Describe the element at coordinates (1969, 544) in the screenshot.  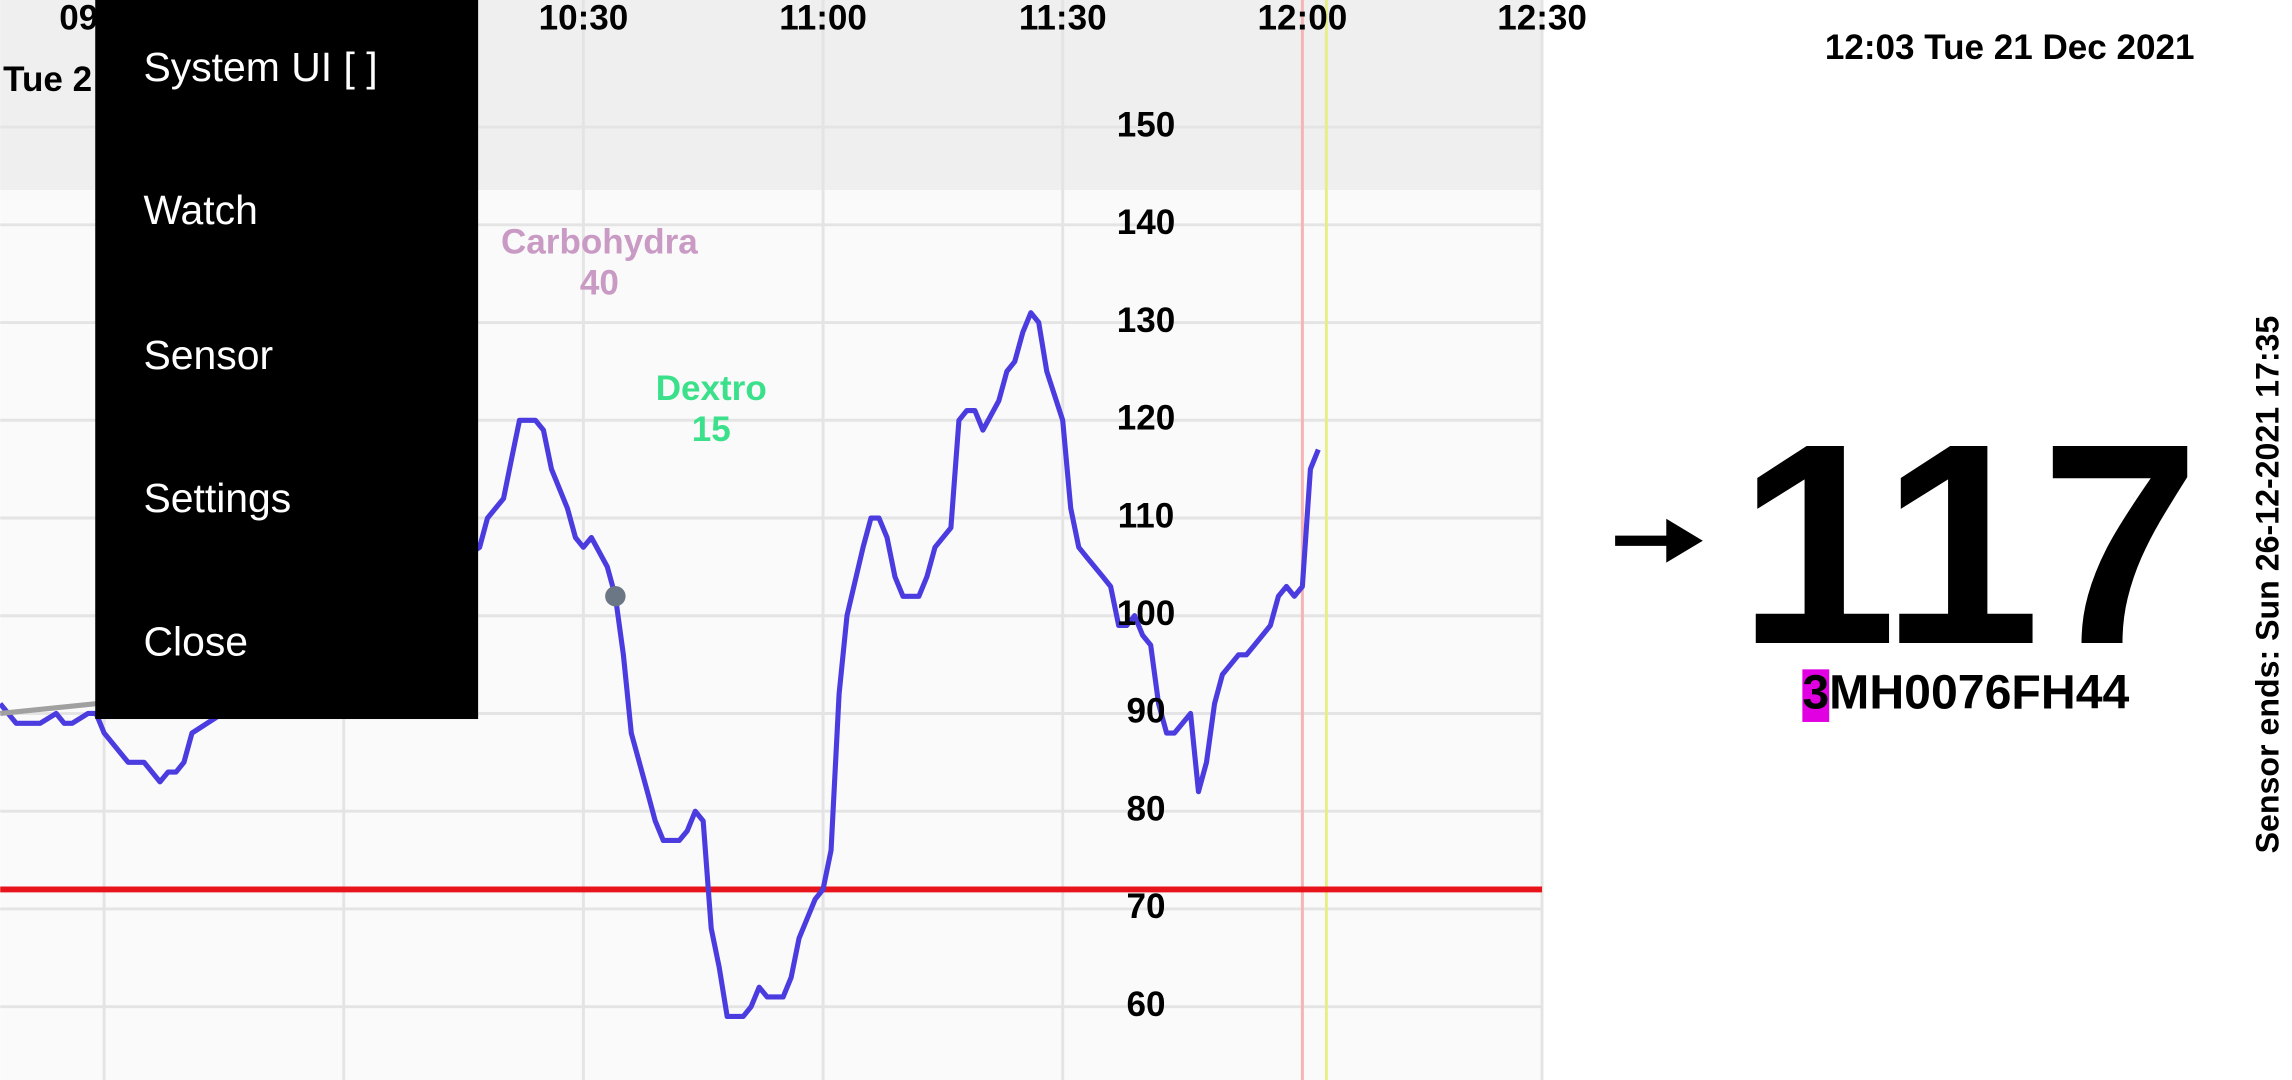
I see `glucose-value: 117` at that location.